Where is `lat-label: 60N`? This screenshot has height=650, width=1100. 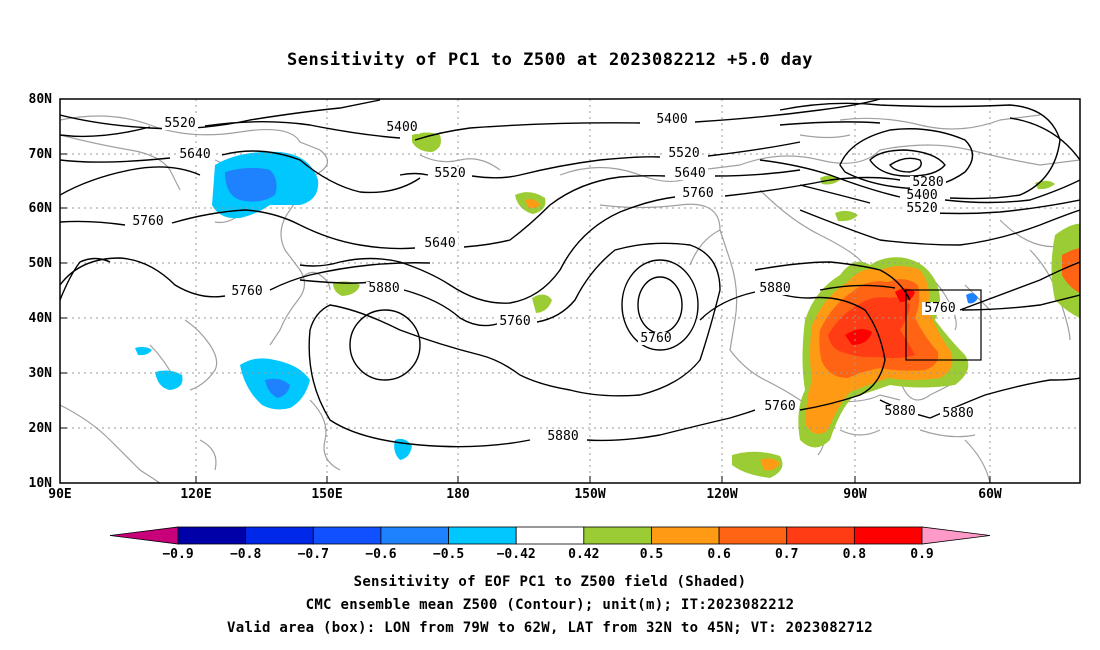
lat-label: 60N is located at coordinates (41, 208).